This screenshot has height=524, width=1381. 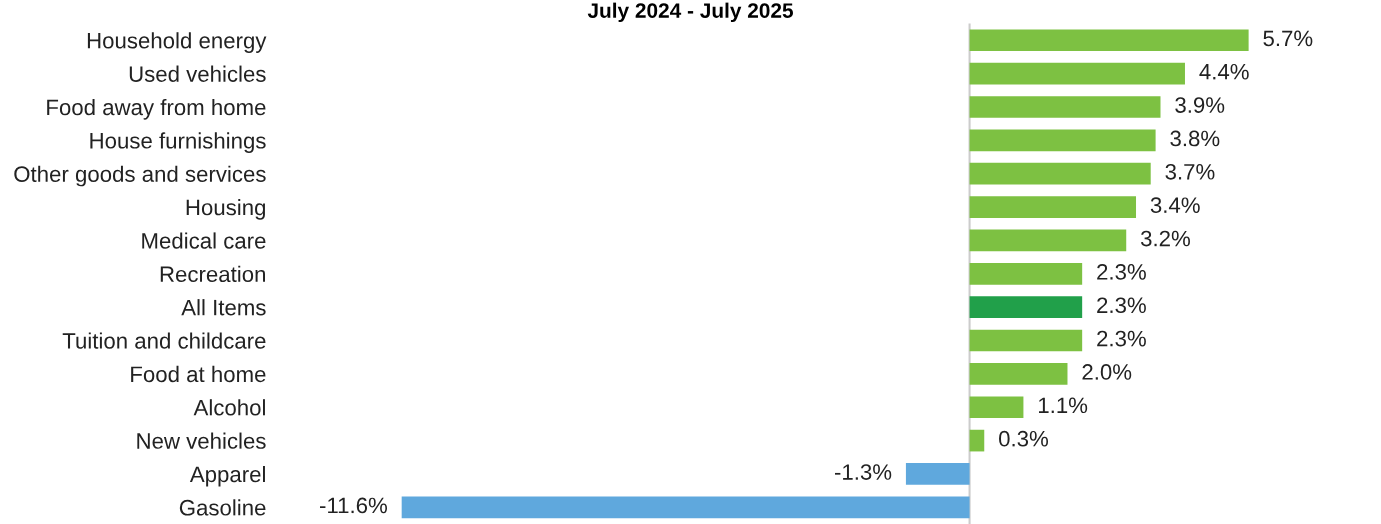 What do you see at coordinates (164, 340) in the screenshot?
I see `y-tick-label: Tuition and childcare` at bounding box center [164, 340].